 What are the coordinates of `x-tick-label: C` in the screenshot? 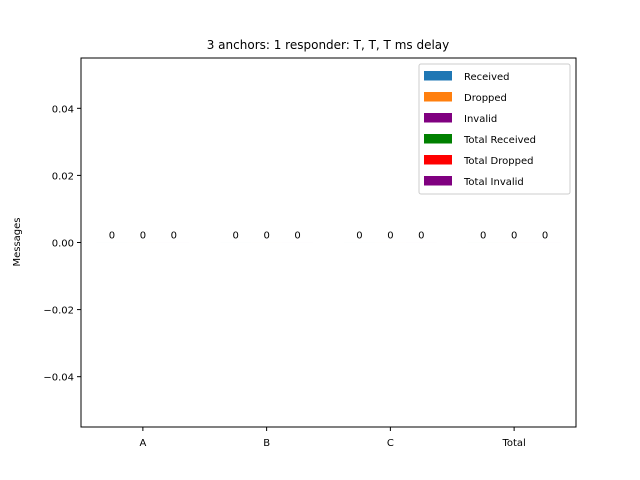 It's located at (390, 443).